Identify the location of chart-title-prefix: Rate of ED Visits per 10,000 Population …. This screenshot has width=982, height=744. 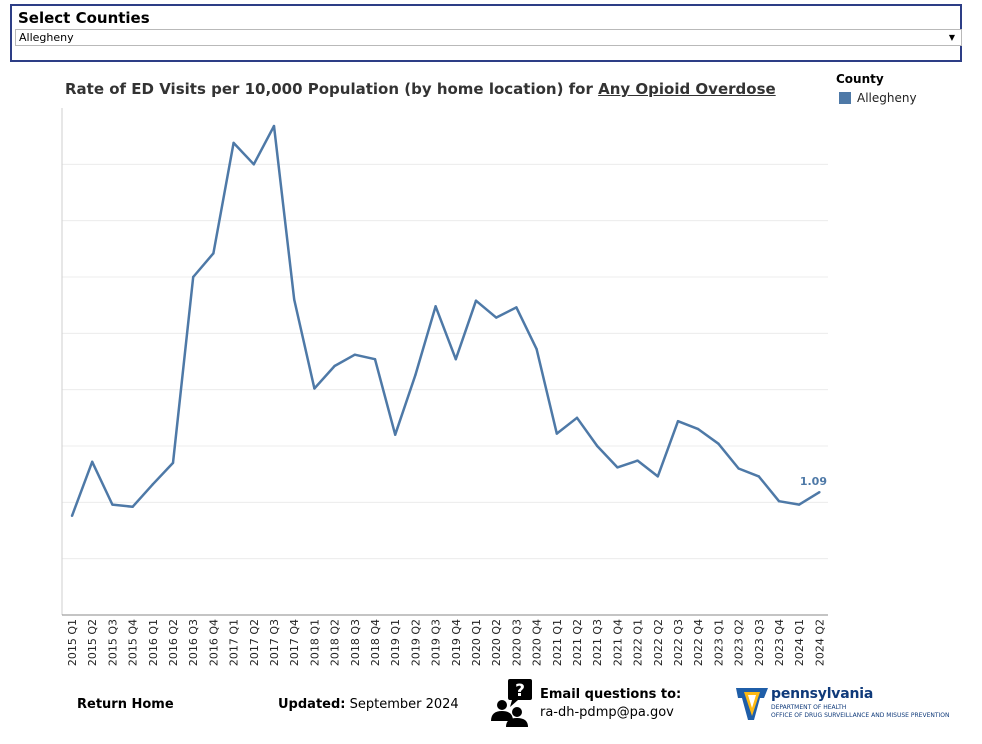
(332, 89).